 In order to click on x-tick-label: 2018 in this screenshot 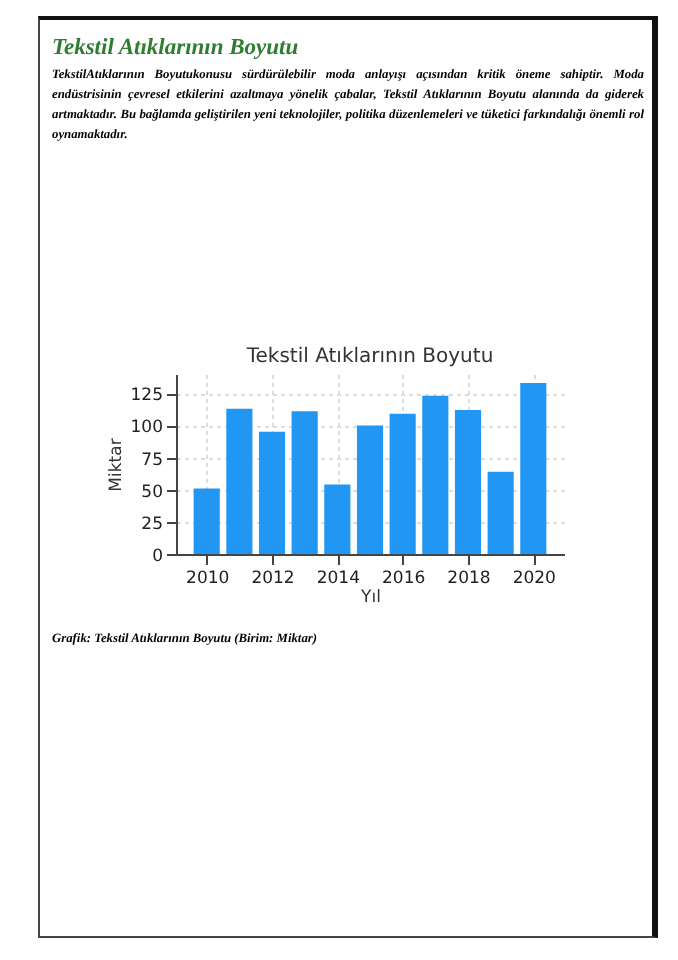, I will do `click(469, 579)`.